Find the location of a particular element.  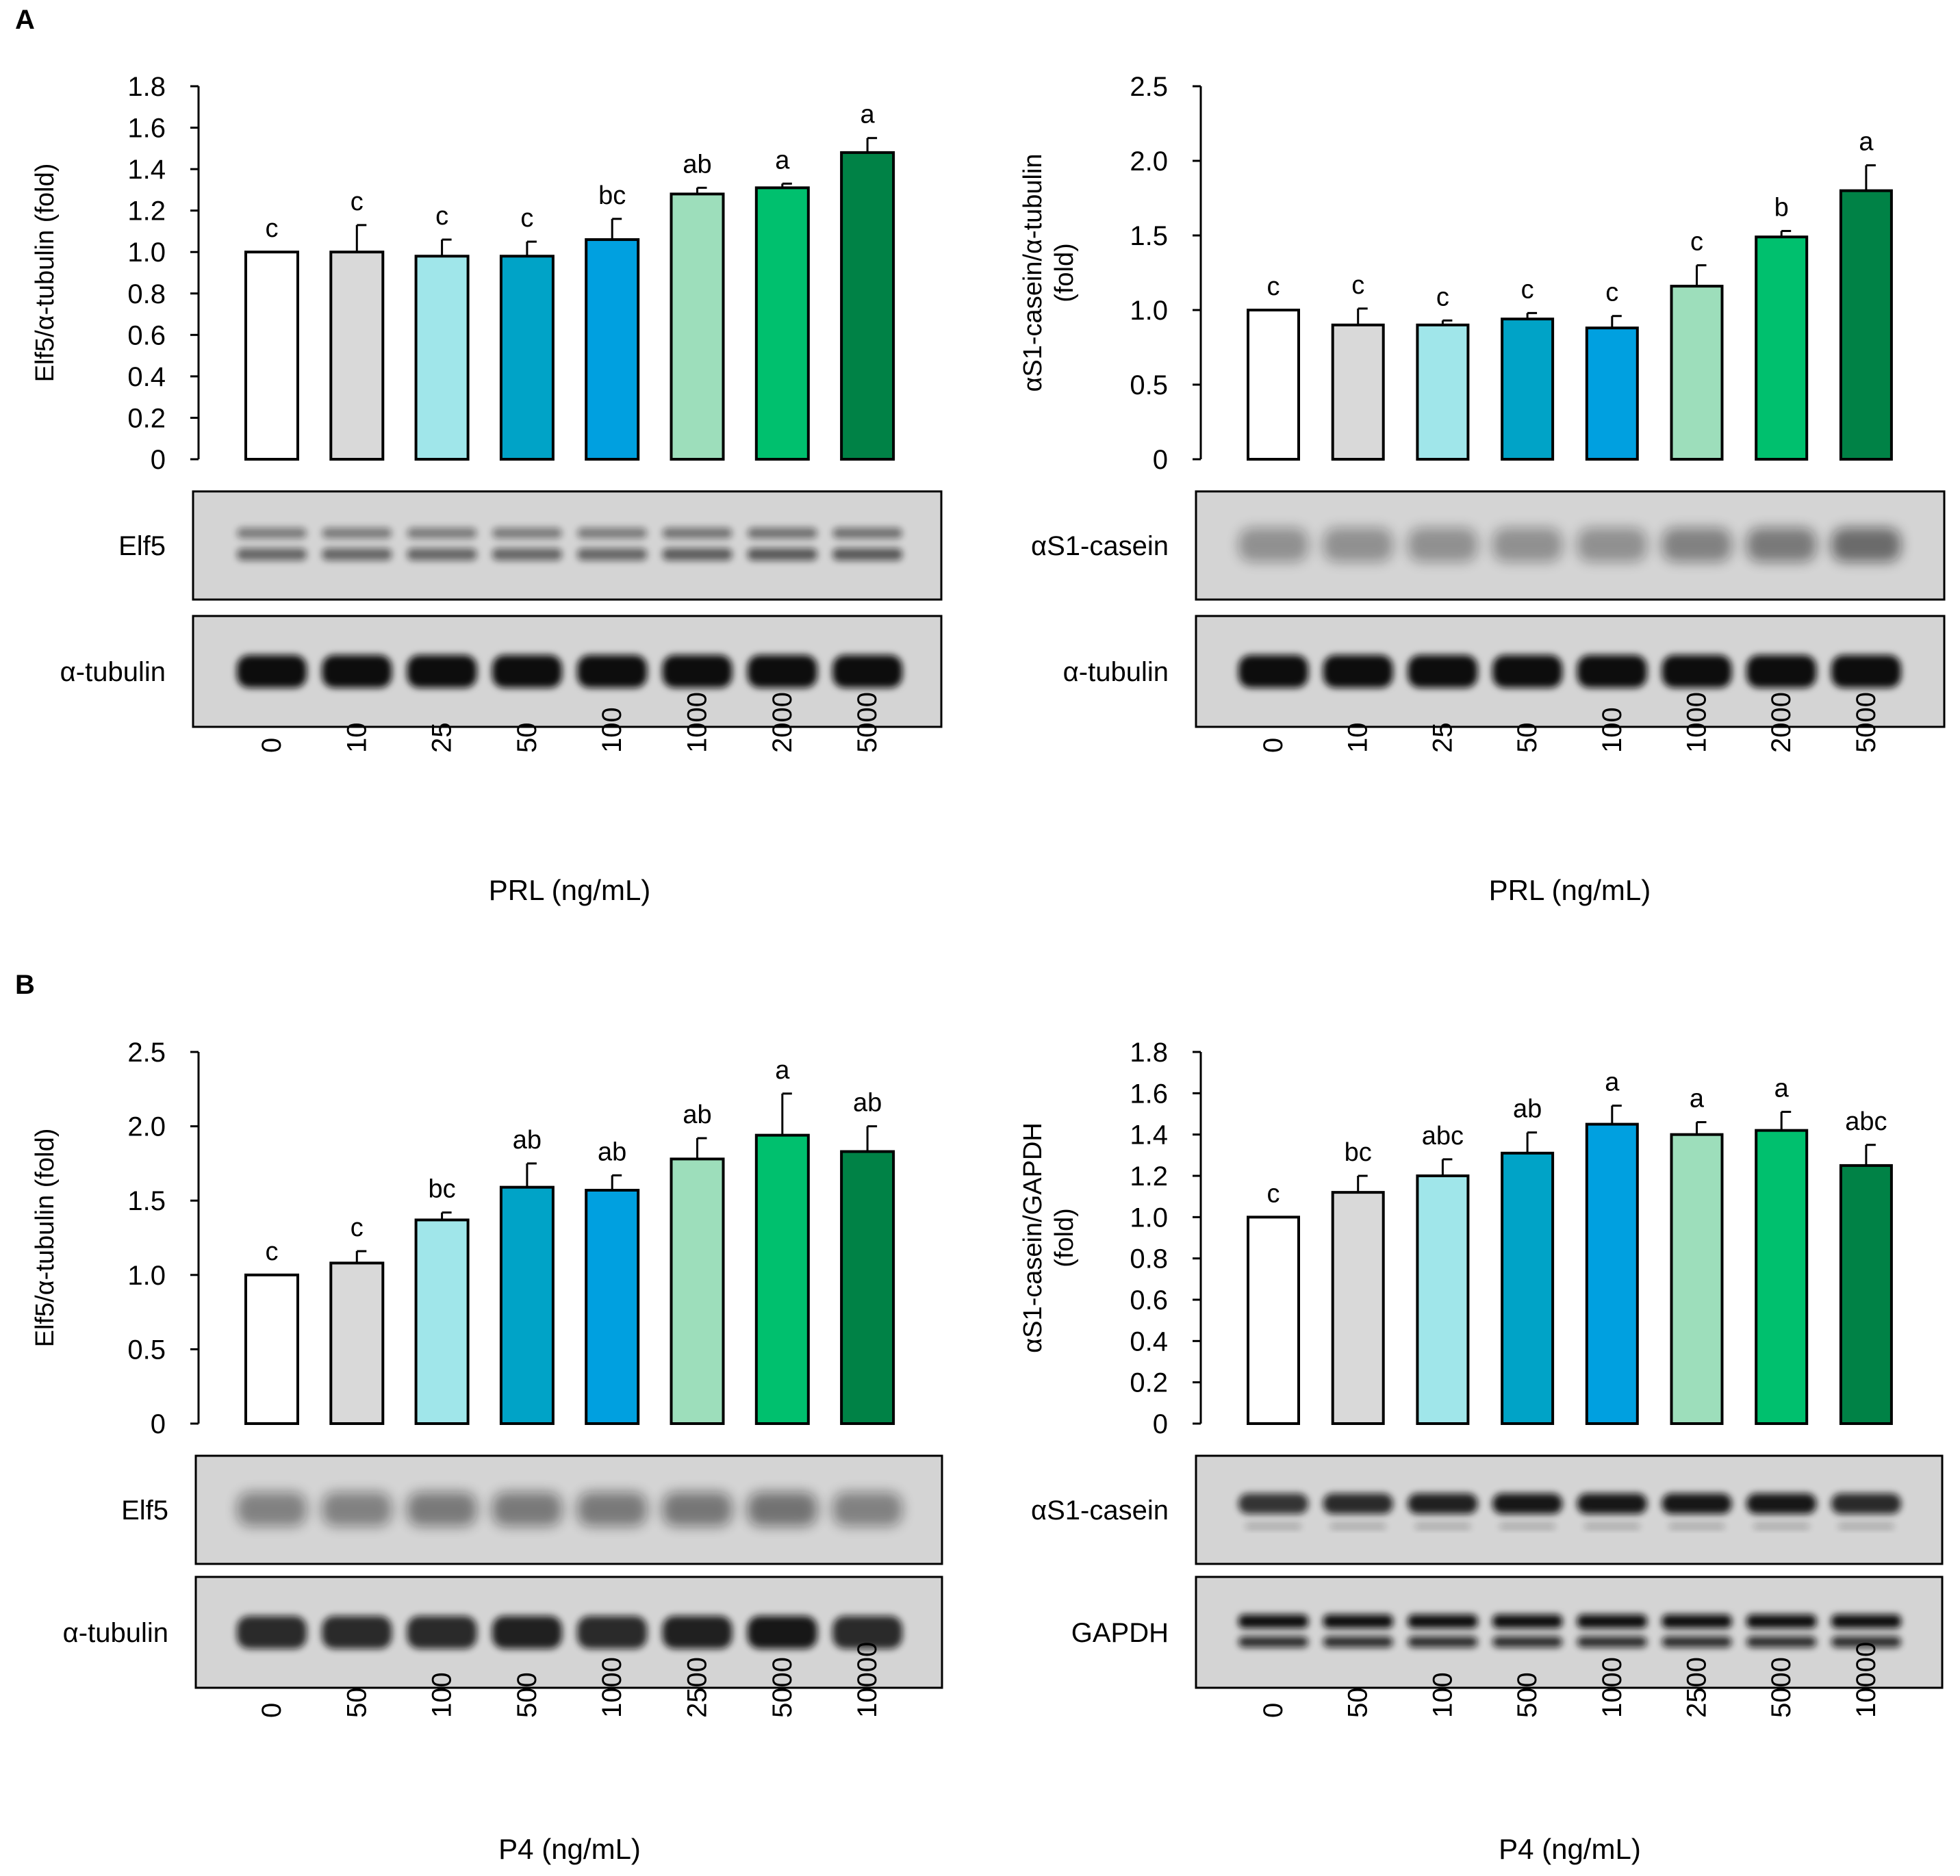

category-label: 2000 is located at coordinates (1781, 723).